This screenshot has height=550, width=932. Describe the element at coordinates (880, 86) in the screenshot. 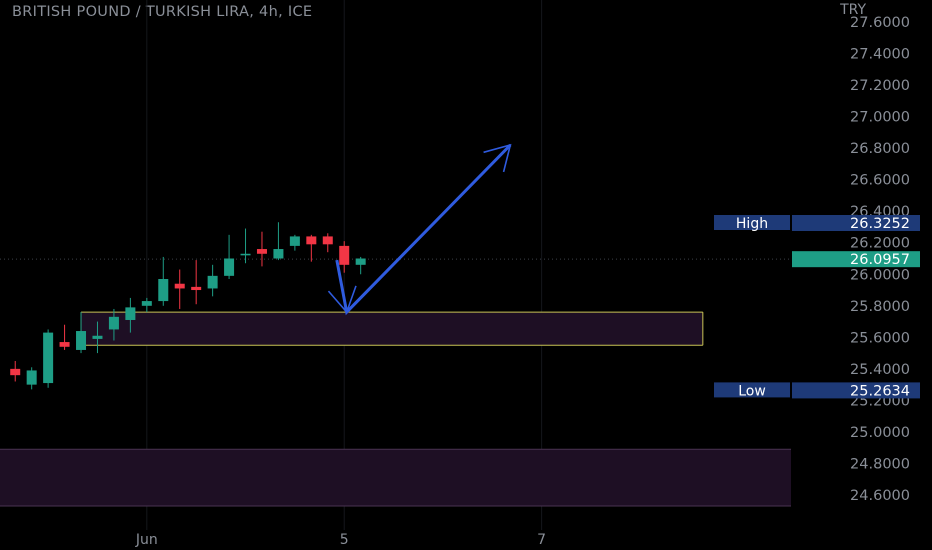

I see `y-tick-label: 27.2000` at that location.